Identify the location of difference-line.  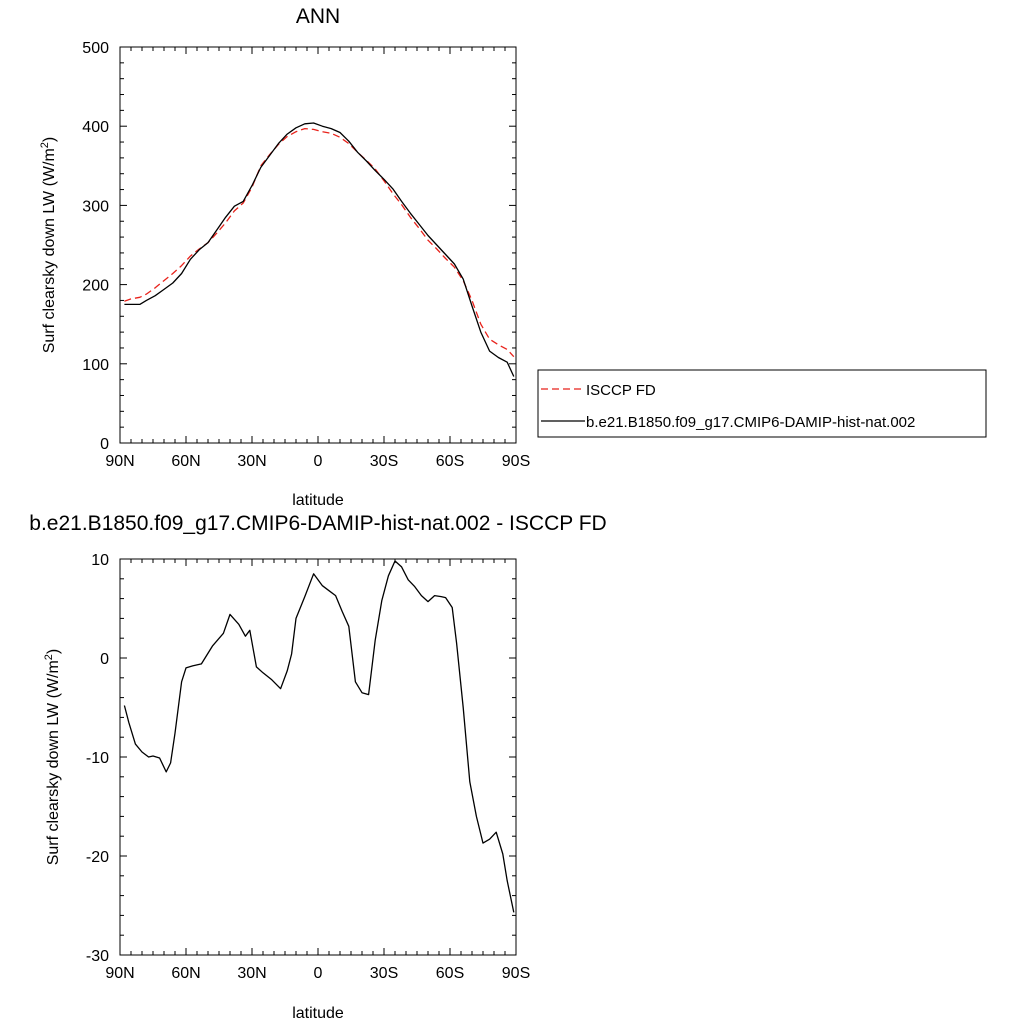
(319, 736).